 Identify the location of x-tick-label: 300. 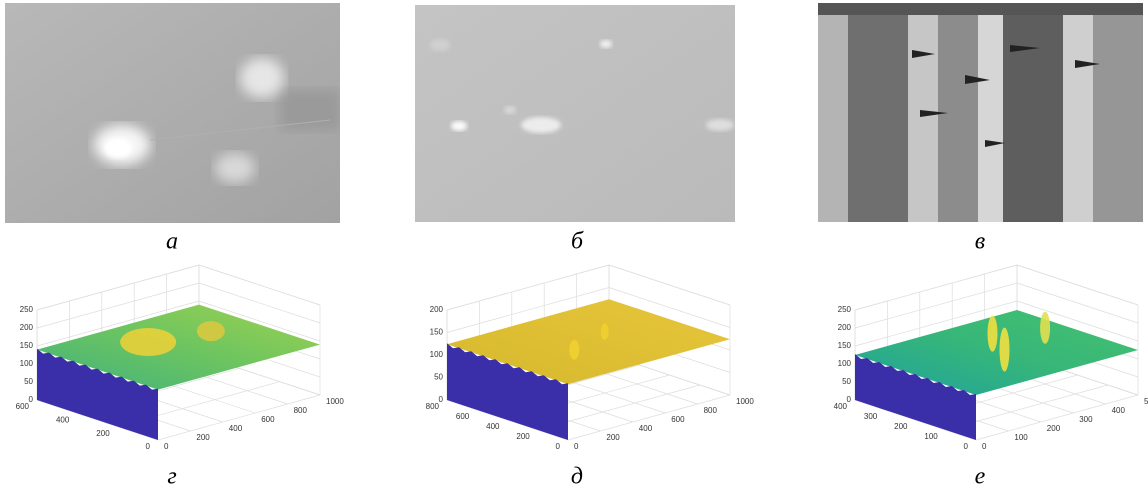
(1086, 419).